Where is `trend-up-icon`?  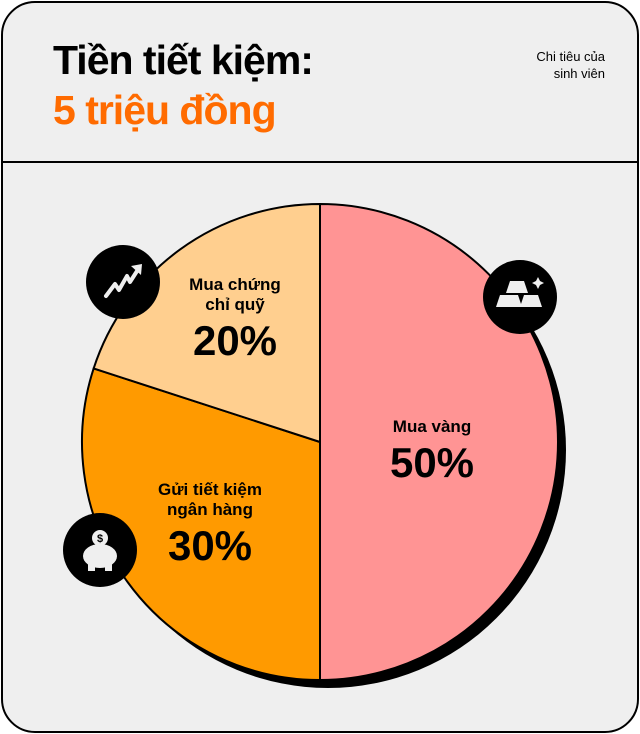 trend-up-icon is located at coordinates (123, 282).